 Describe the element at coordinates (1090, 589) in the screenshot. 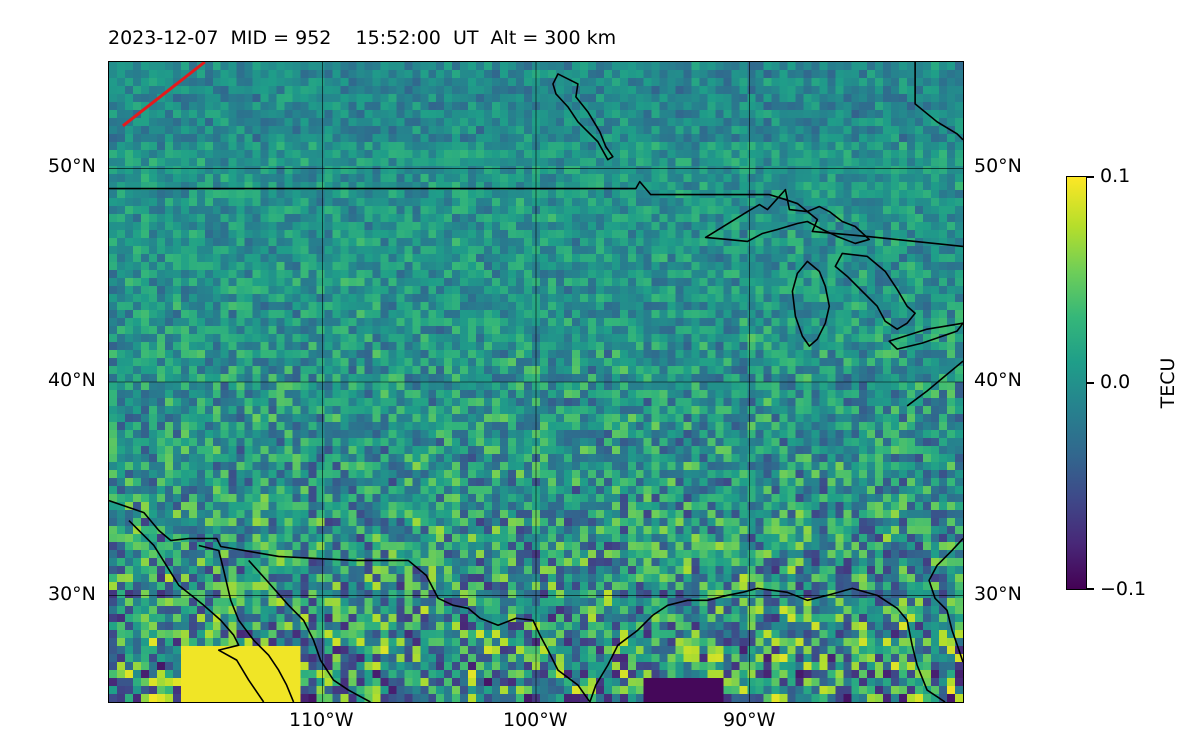

I see `colorbar-tick-bottom` at that location.